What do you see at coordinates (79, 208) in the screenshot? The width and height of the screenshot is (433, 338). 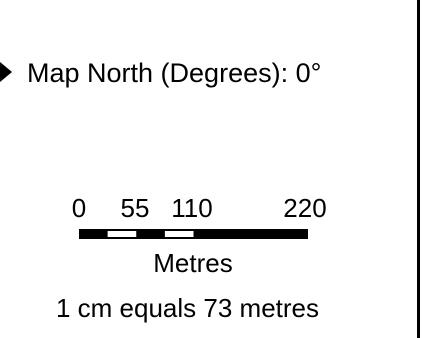 I see `scale-tick-label: 0` at bounding box center [79, 208].